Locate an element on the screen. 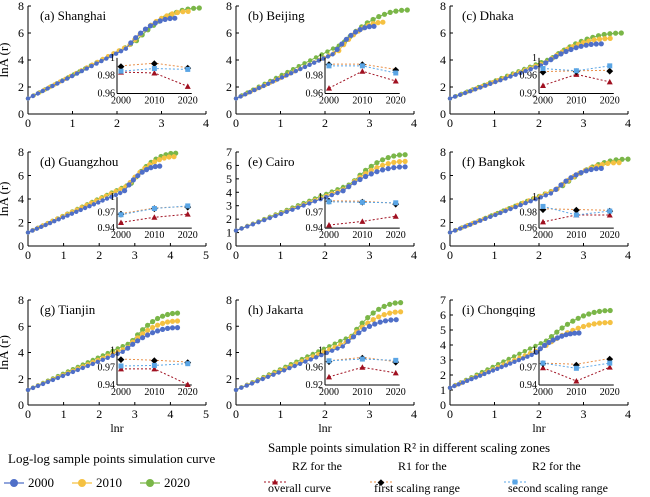 The image size is (650, 497). inset-y-tick-label: 1 is located at coordinates (534, 58).